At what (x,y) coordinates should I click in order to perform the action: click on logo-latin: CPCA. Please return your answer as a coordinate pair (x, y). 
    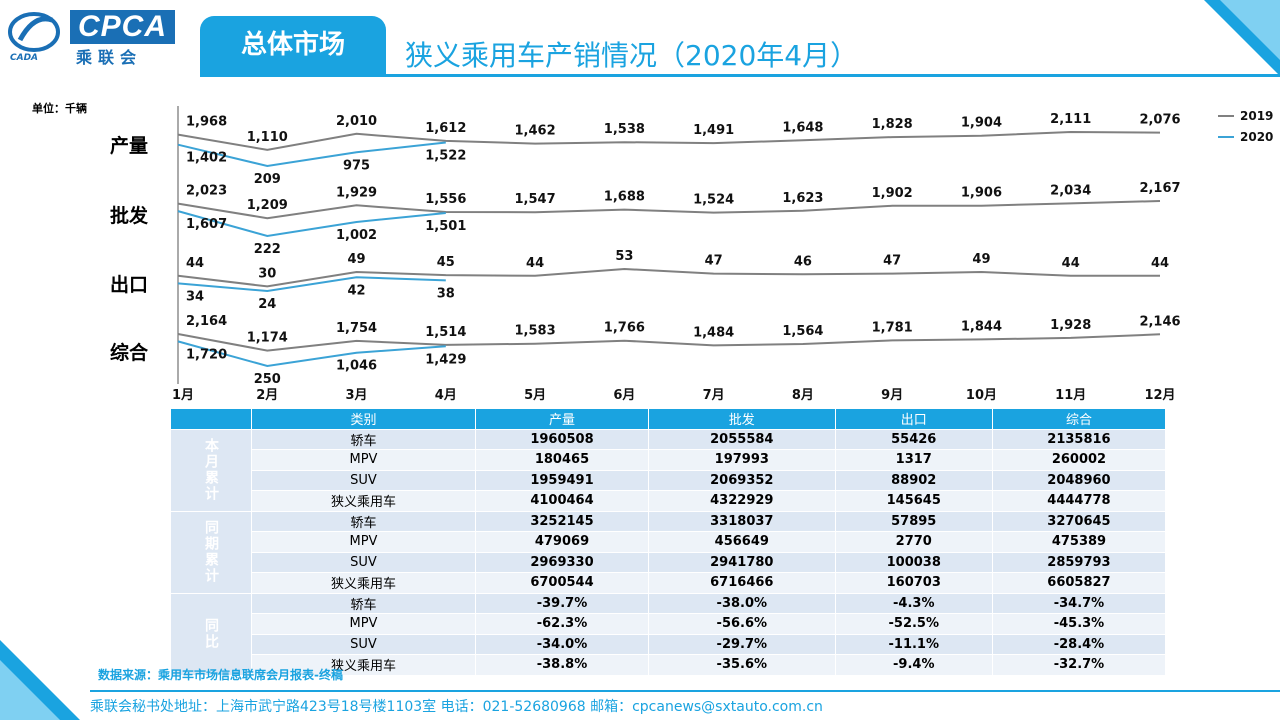
    Looking at the image, I should click on (123, 27).